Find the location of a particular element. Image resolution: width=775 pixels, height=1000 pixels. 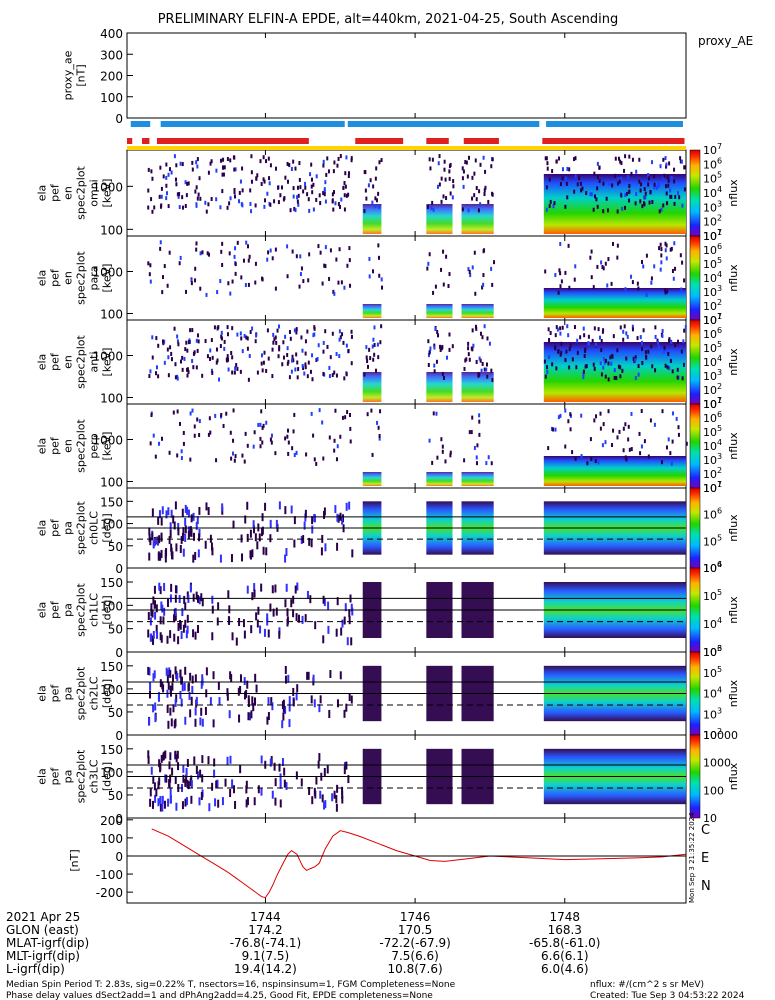

y-axis-label: [keV] is located at coordinates (107, 193).